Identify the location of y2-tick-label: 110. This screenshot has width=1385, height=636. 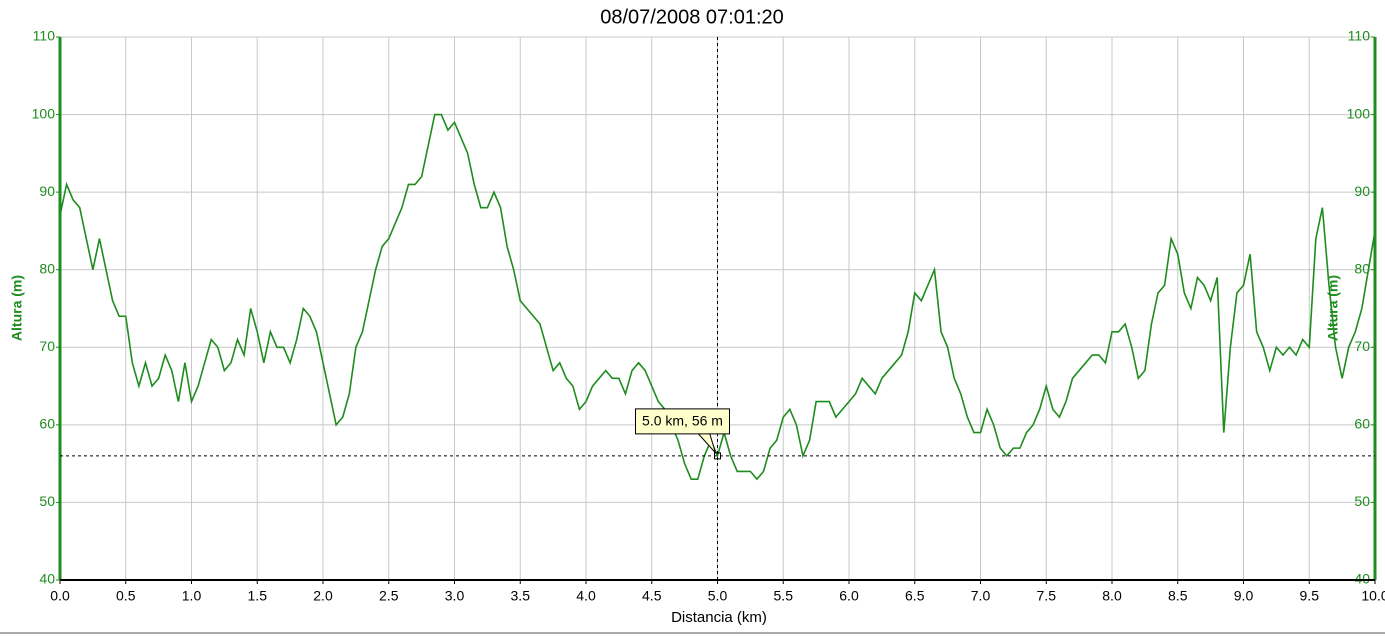
(1359, 36).